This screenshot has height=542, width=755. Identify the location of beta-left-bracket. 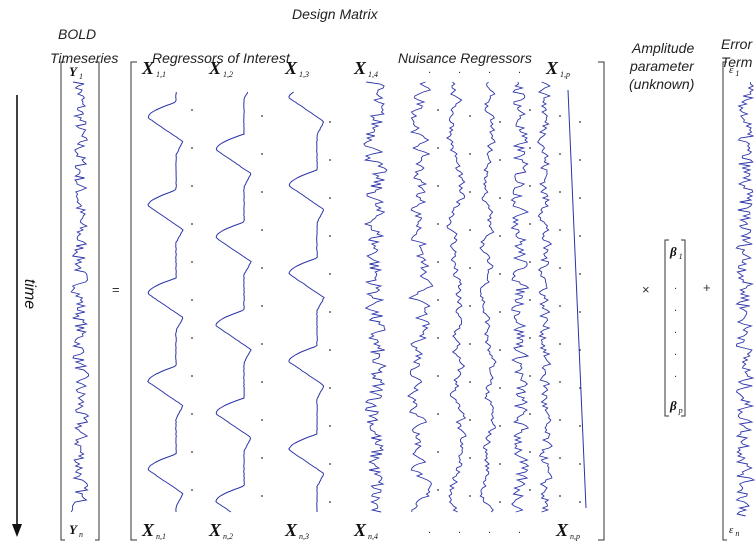
(666, 328).